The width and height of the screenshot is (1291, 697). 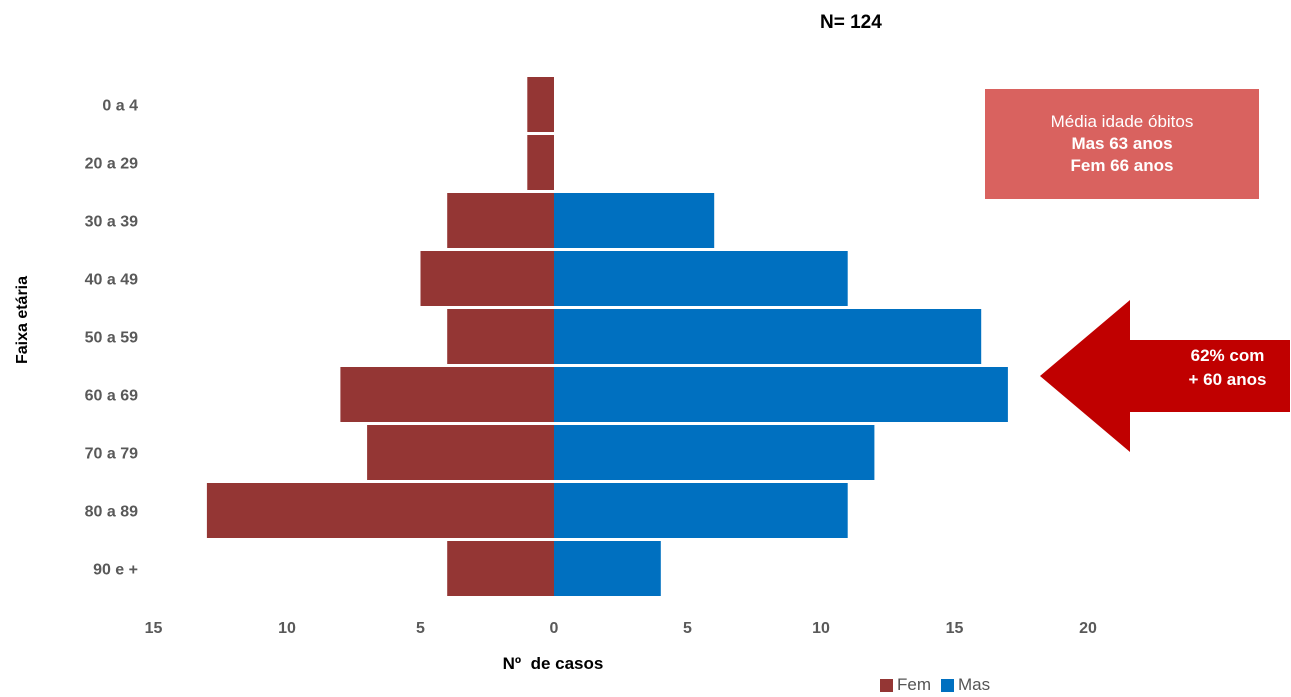 What do you see at coordinates (886, 685) in the screenshot?
I see `legend-swatch-fem` at bounding box center [886, 685].